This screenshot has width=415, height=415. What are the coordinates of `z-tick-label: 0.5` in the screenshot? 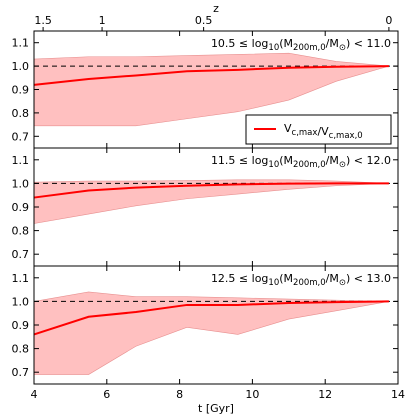 It's located at (204, 20).